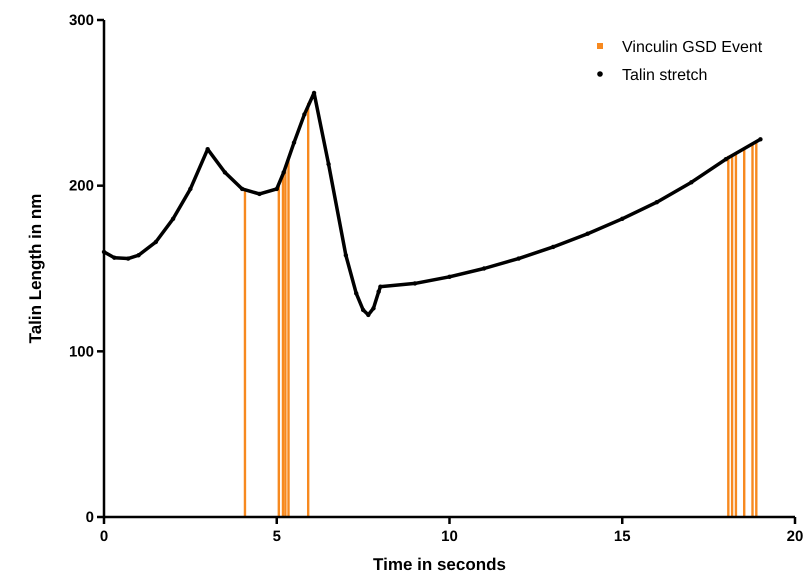 Image resolution: width=811 pixels, height=576 pixels. I want to click on x-tick-label: 20, so click(795, 536).